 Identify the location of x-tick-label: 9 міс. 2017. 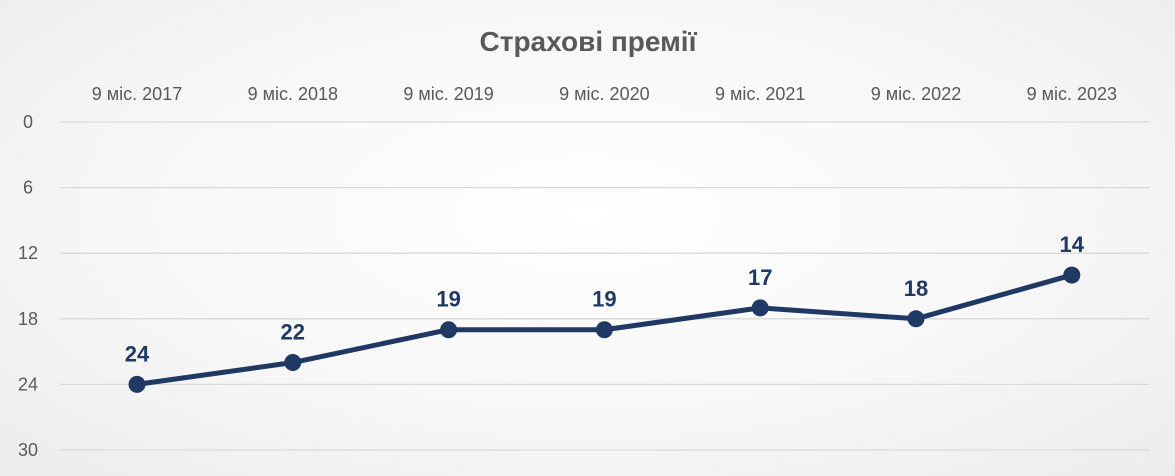
(137, 94).